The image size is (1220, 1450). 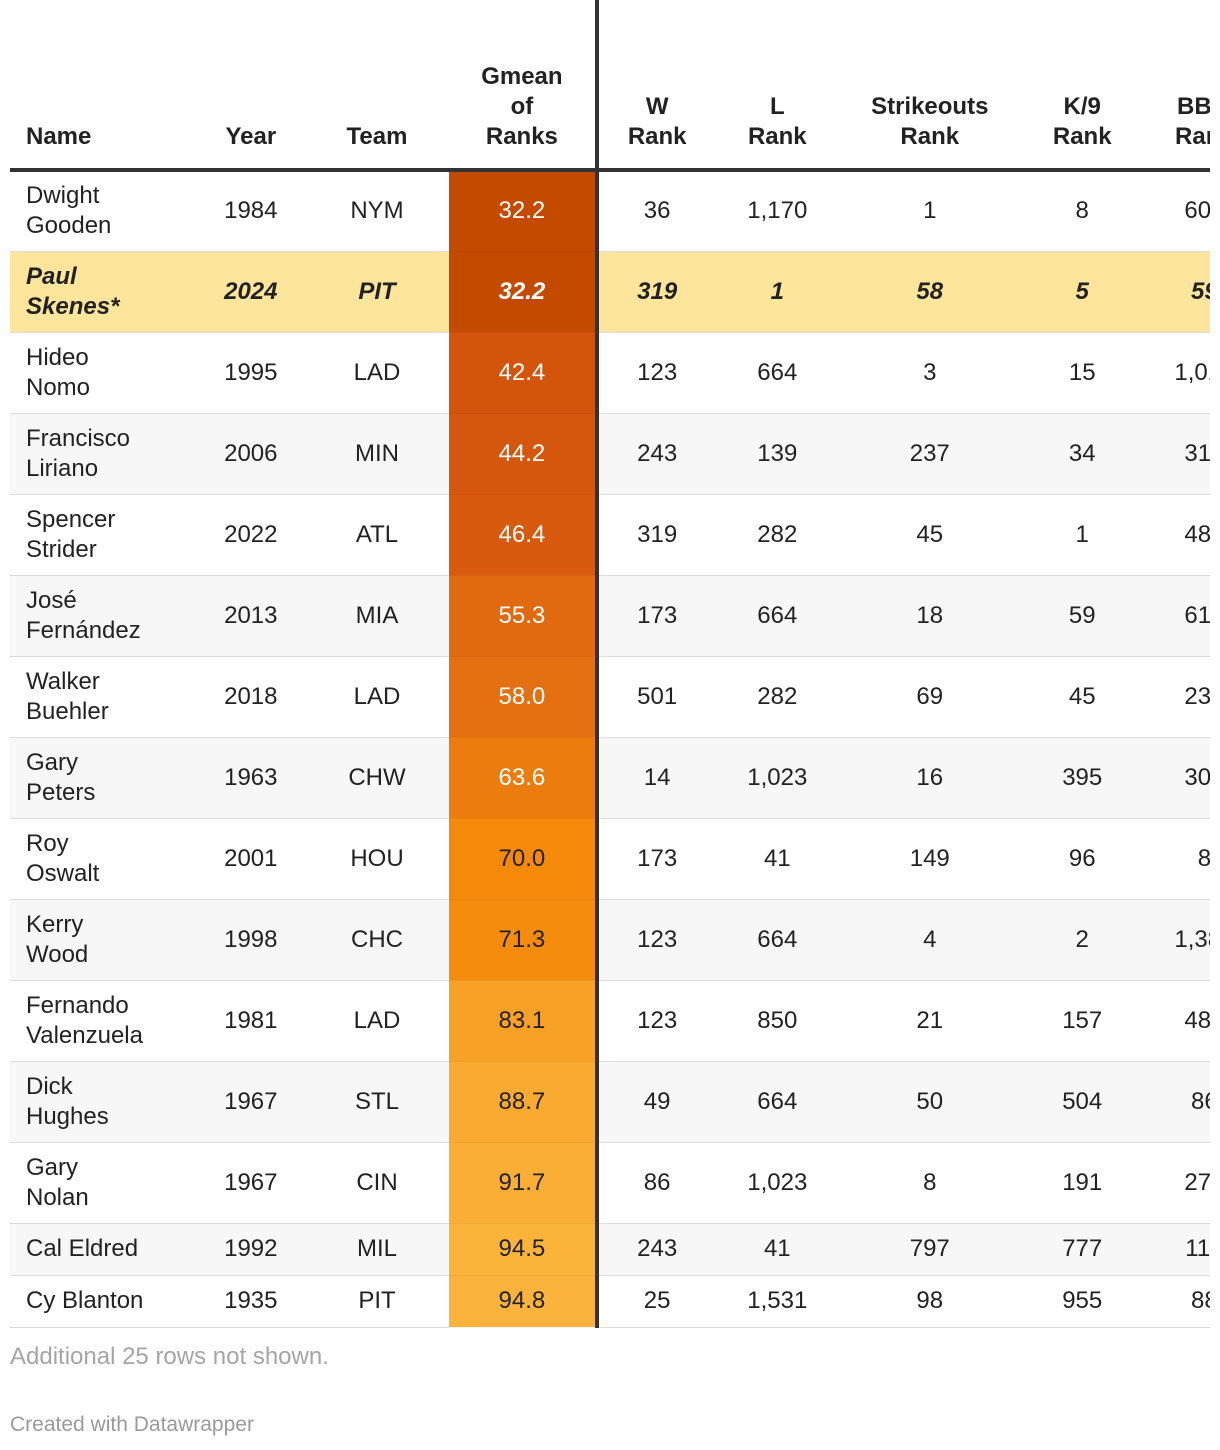 What do you see at coordinates (524, 940) in the screenshot?
I see `gmean-cell: 71.3` at bounding box center [524, 940].